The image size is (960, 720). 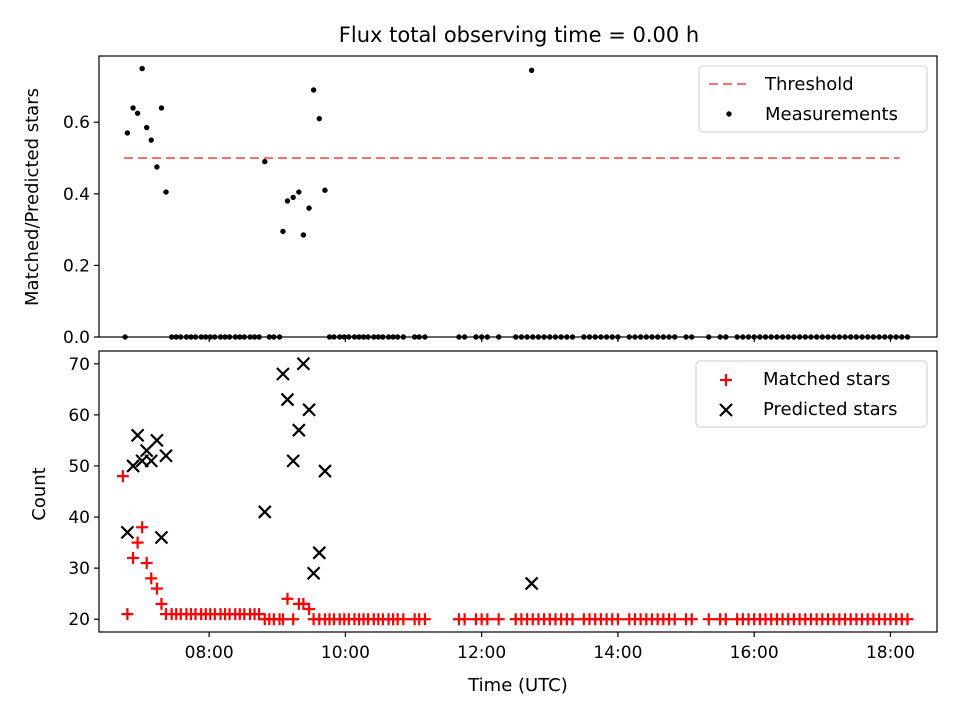 I want to click on legend-predicted-label: Predicted stars, so click(x=830, y=409).